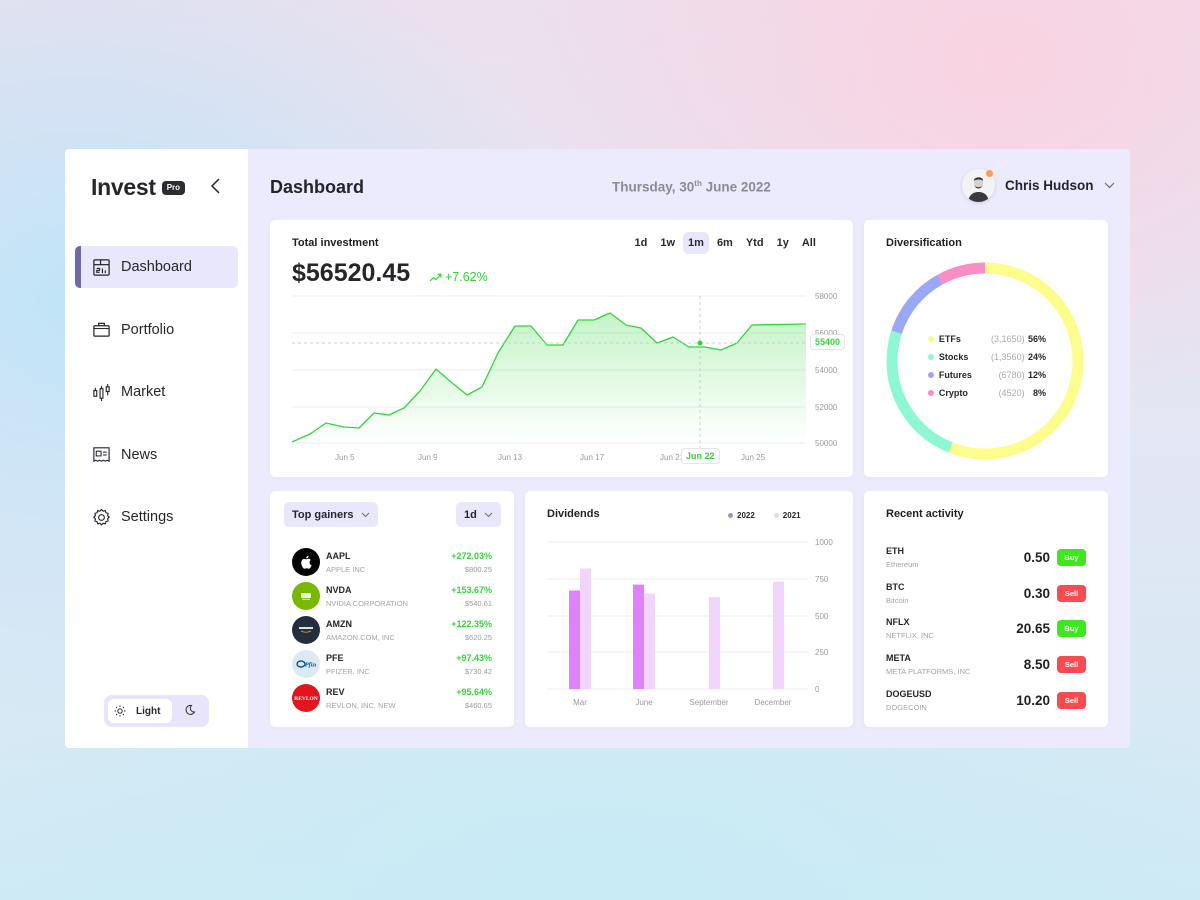 This screenshot has width=1200, height=900. Describe the element at coordinates (471, 630) in the screenshot. I see `gainer-values: +122.35% $620.25` at that location.